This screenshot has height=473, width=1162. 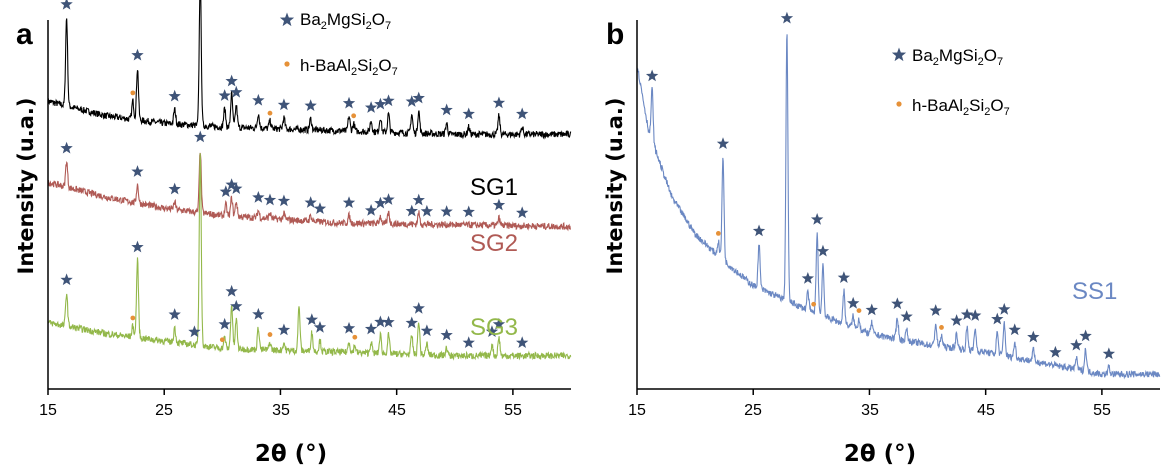 I want to click on panel-a-xlabel: 2θ (°), so click(x=291, y=454).